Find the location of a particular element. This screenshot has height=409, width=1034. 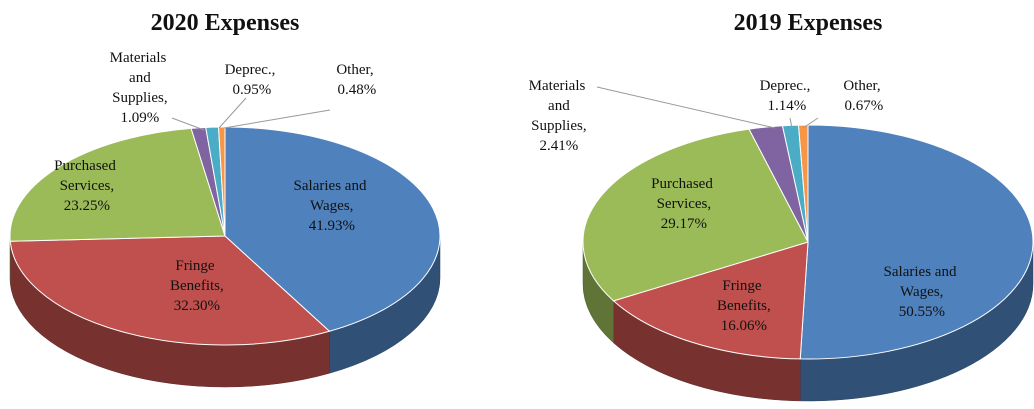

data-label: Fringe Benefits, 16.06% is located at coordinates (742, 306).